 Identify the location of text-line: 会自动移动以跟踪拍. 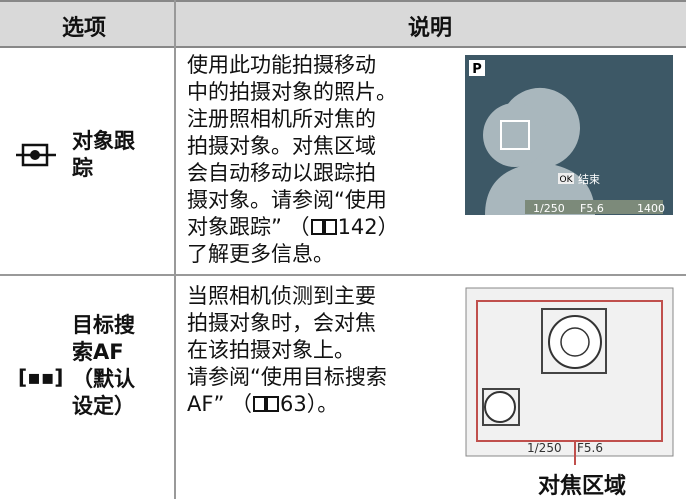
(281, 173).